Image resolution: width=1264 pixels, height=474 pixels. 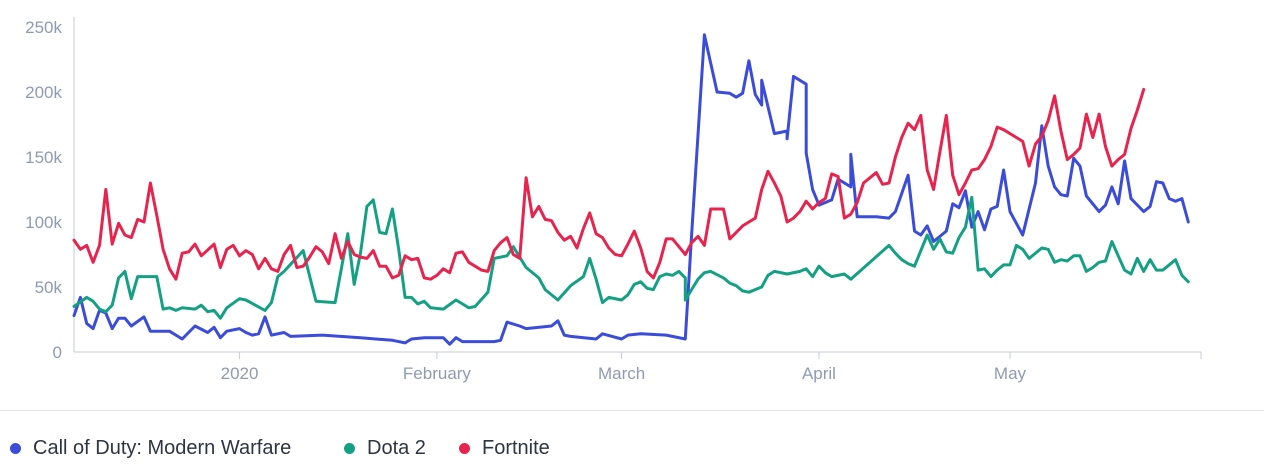 I want to click on y-tick-label: 200k, so click(x=43, y=92).